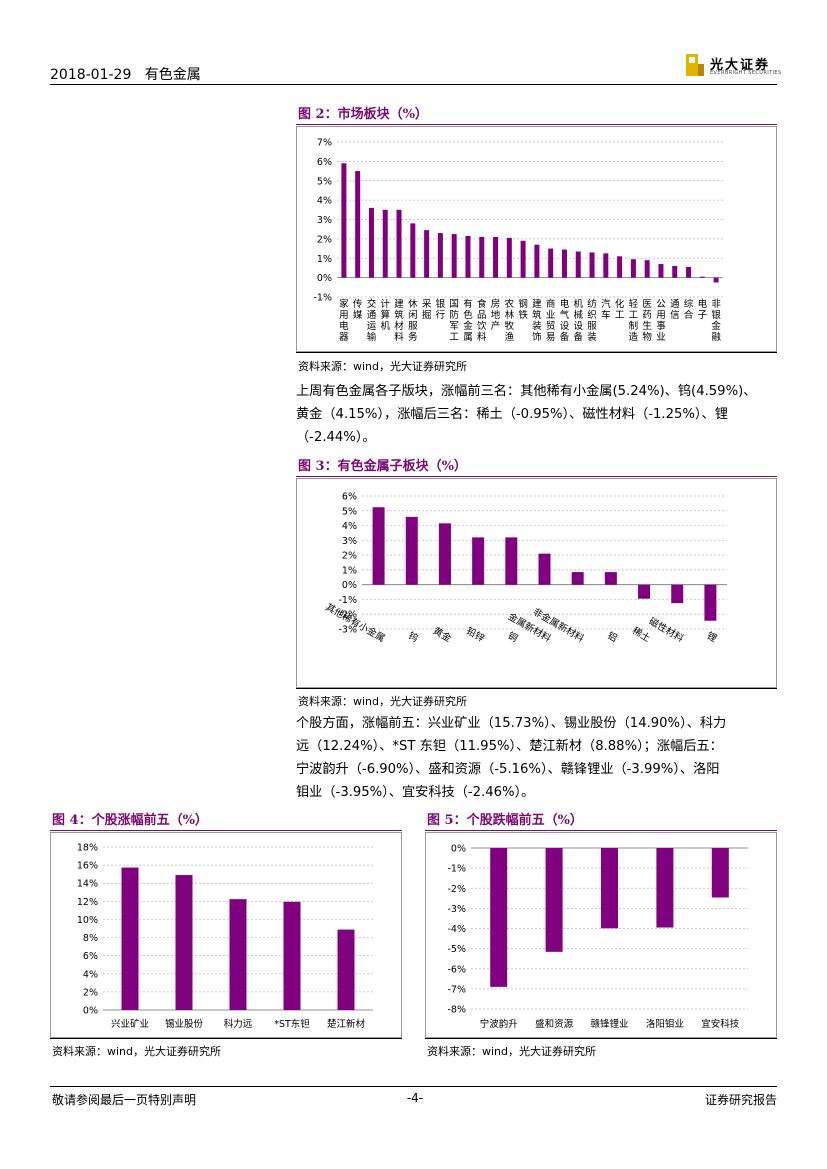 Image resolution: width=827 pixels, height=1169 pixels. What do you see at coordinates (505, 820) in the screenshot?
I see `fig5-title: 图 5：个股跌幅前五（%）` at bounding box center [505, 820].